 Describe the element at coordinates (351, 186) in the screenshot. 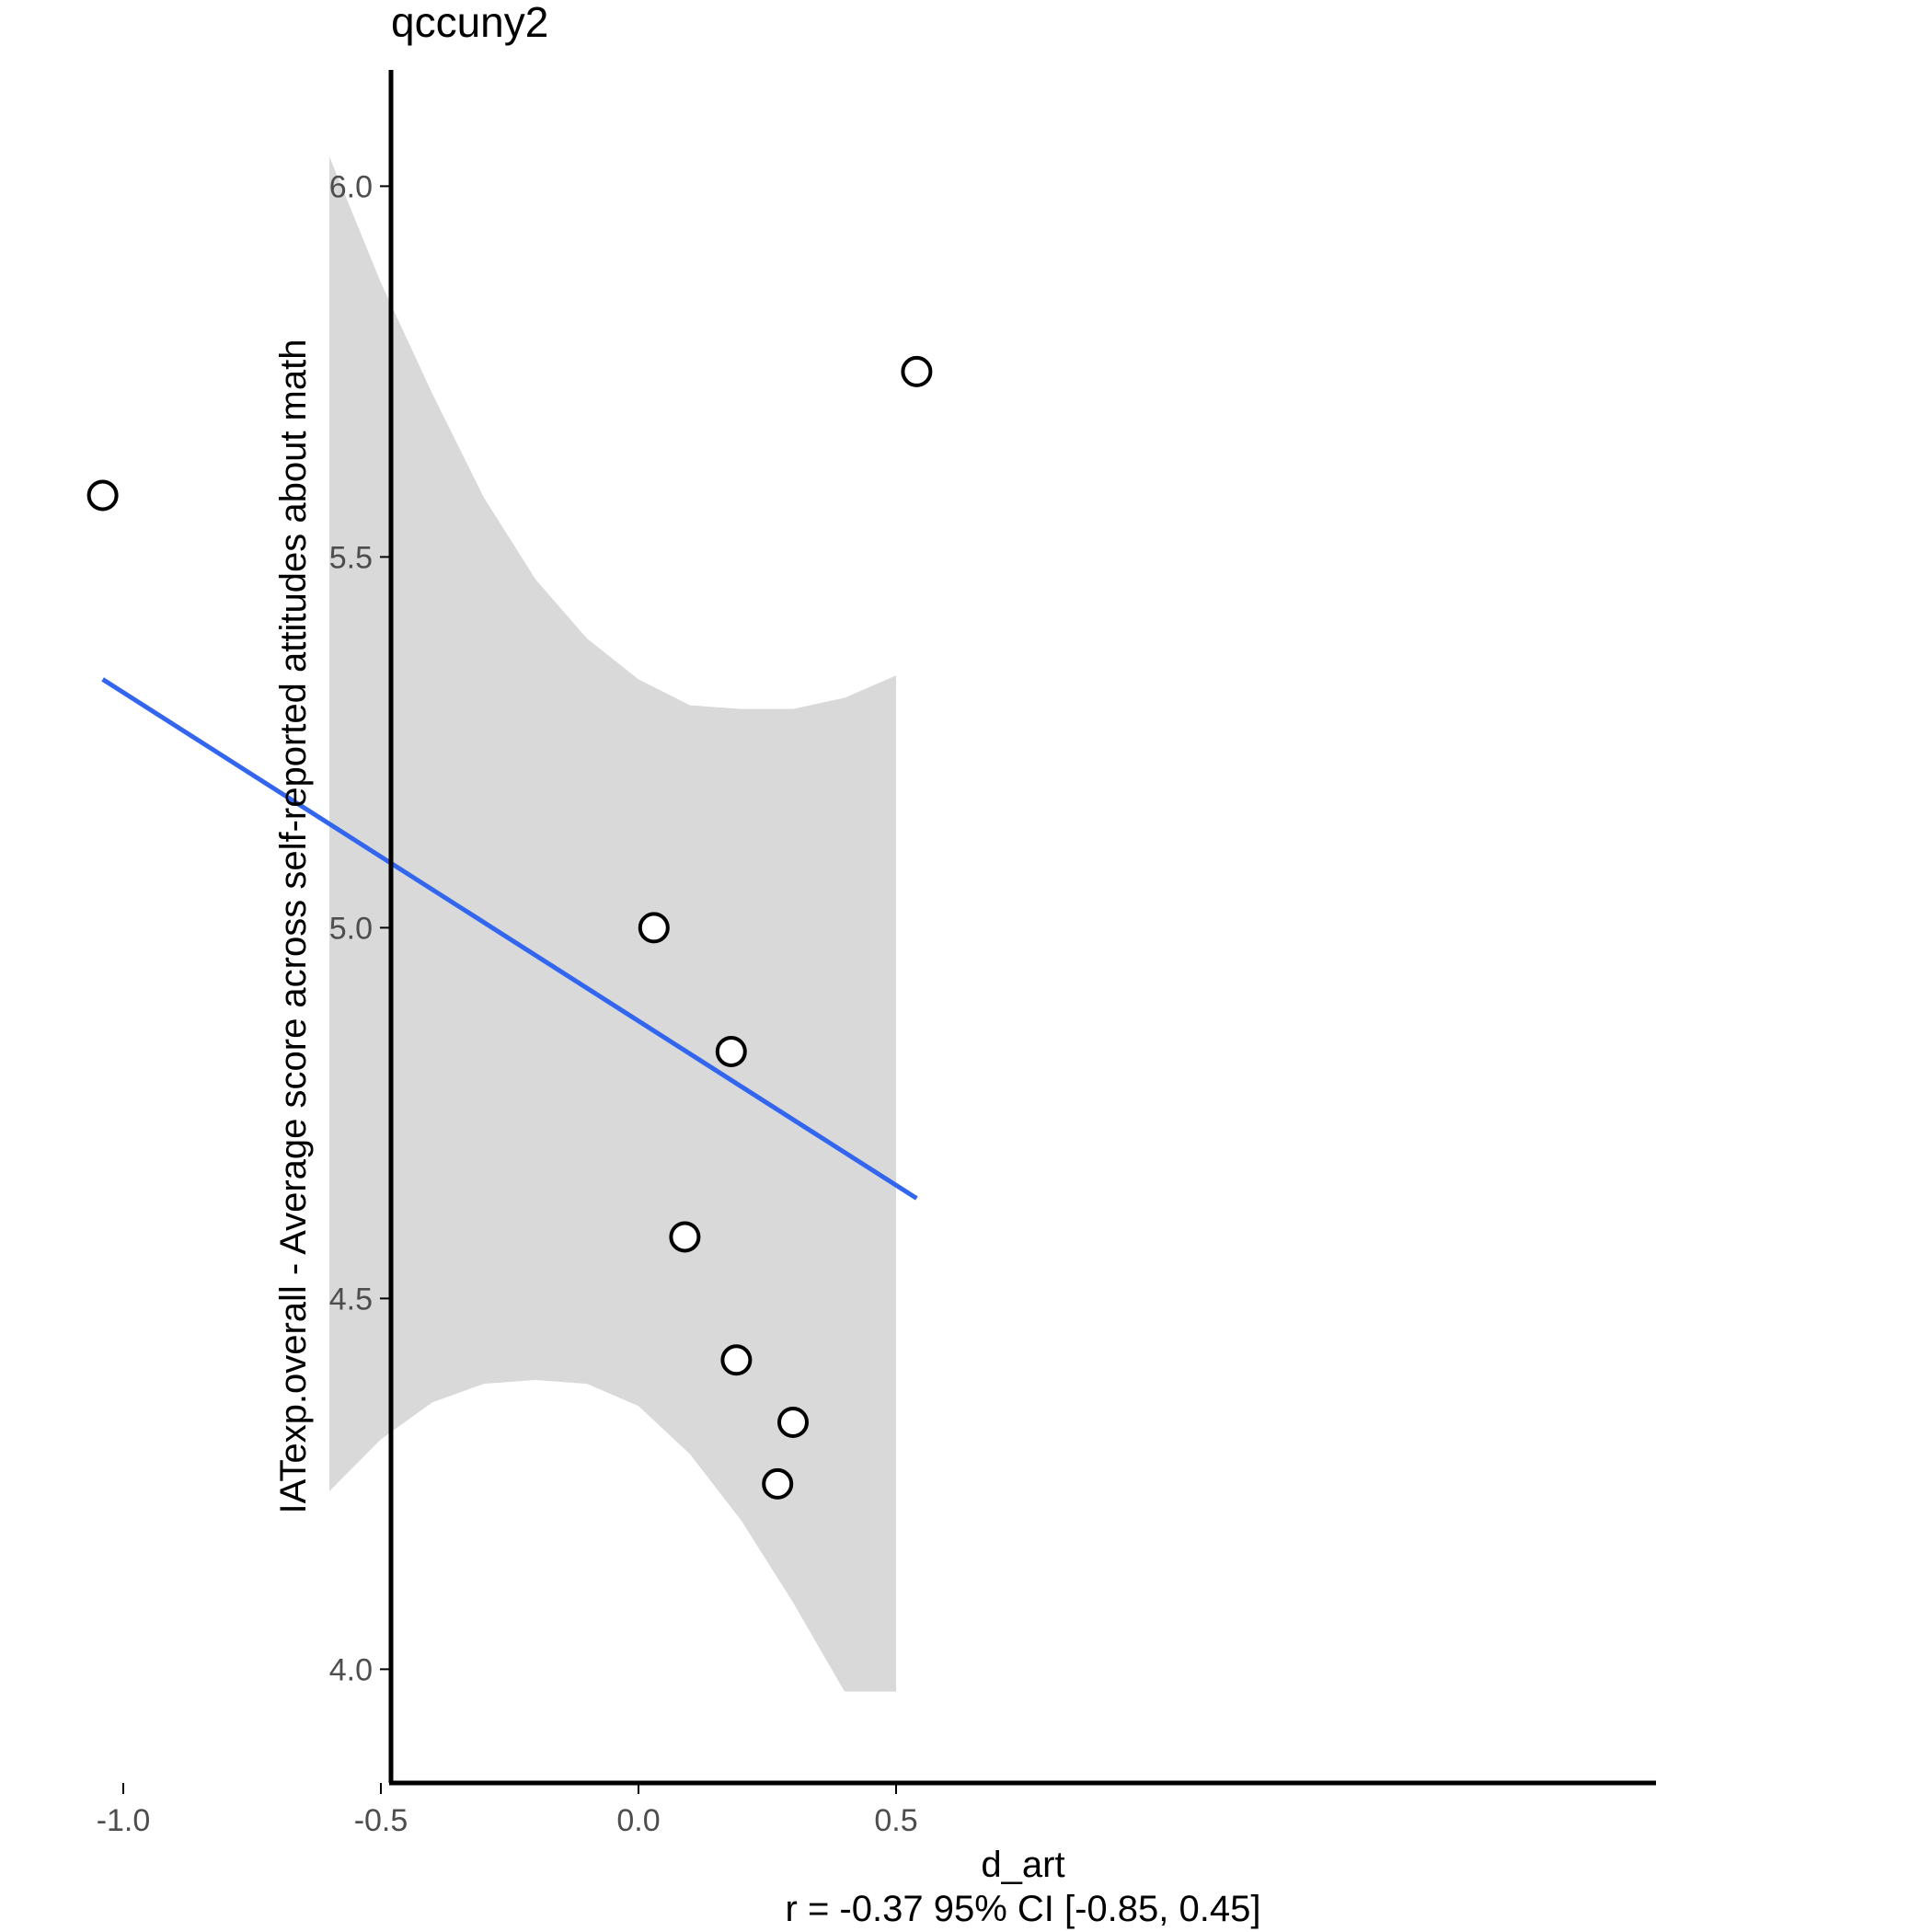

I see `y-tick-label: 6.0` at that location.